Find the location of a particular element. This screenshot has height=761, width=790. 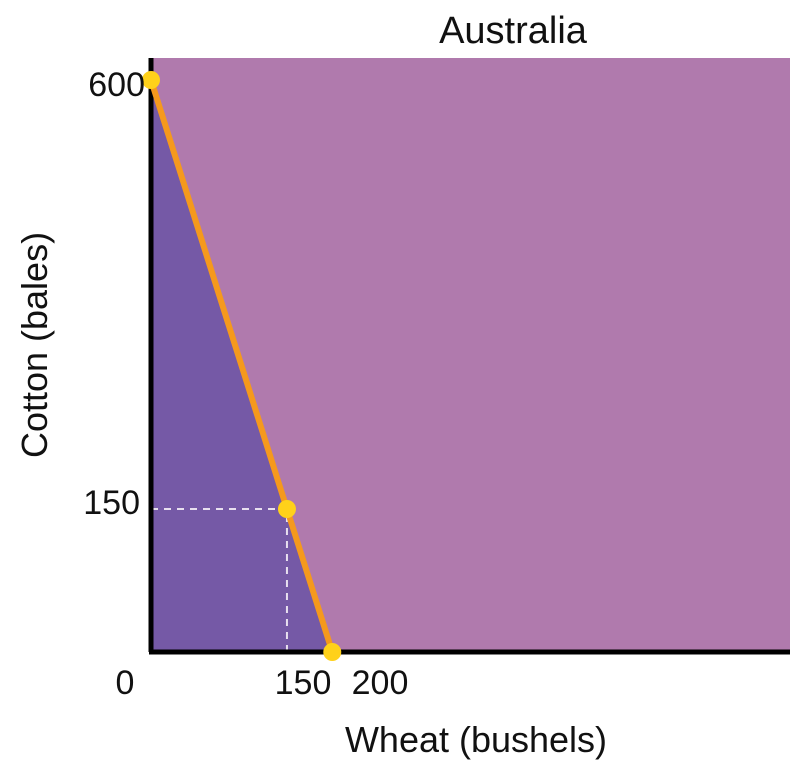

y-tick-label-600: 600 is located at coordinates (116, 85).